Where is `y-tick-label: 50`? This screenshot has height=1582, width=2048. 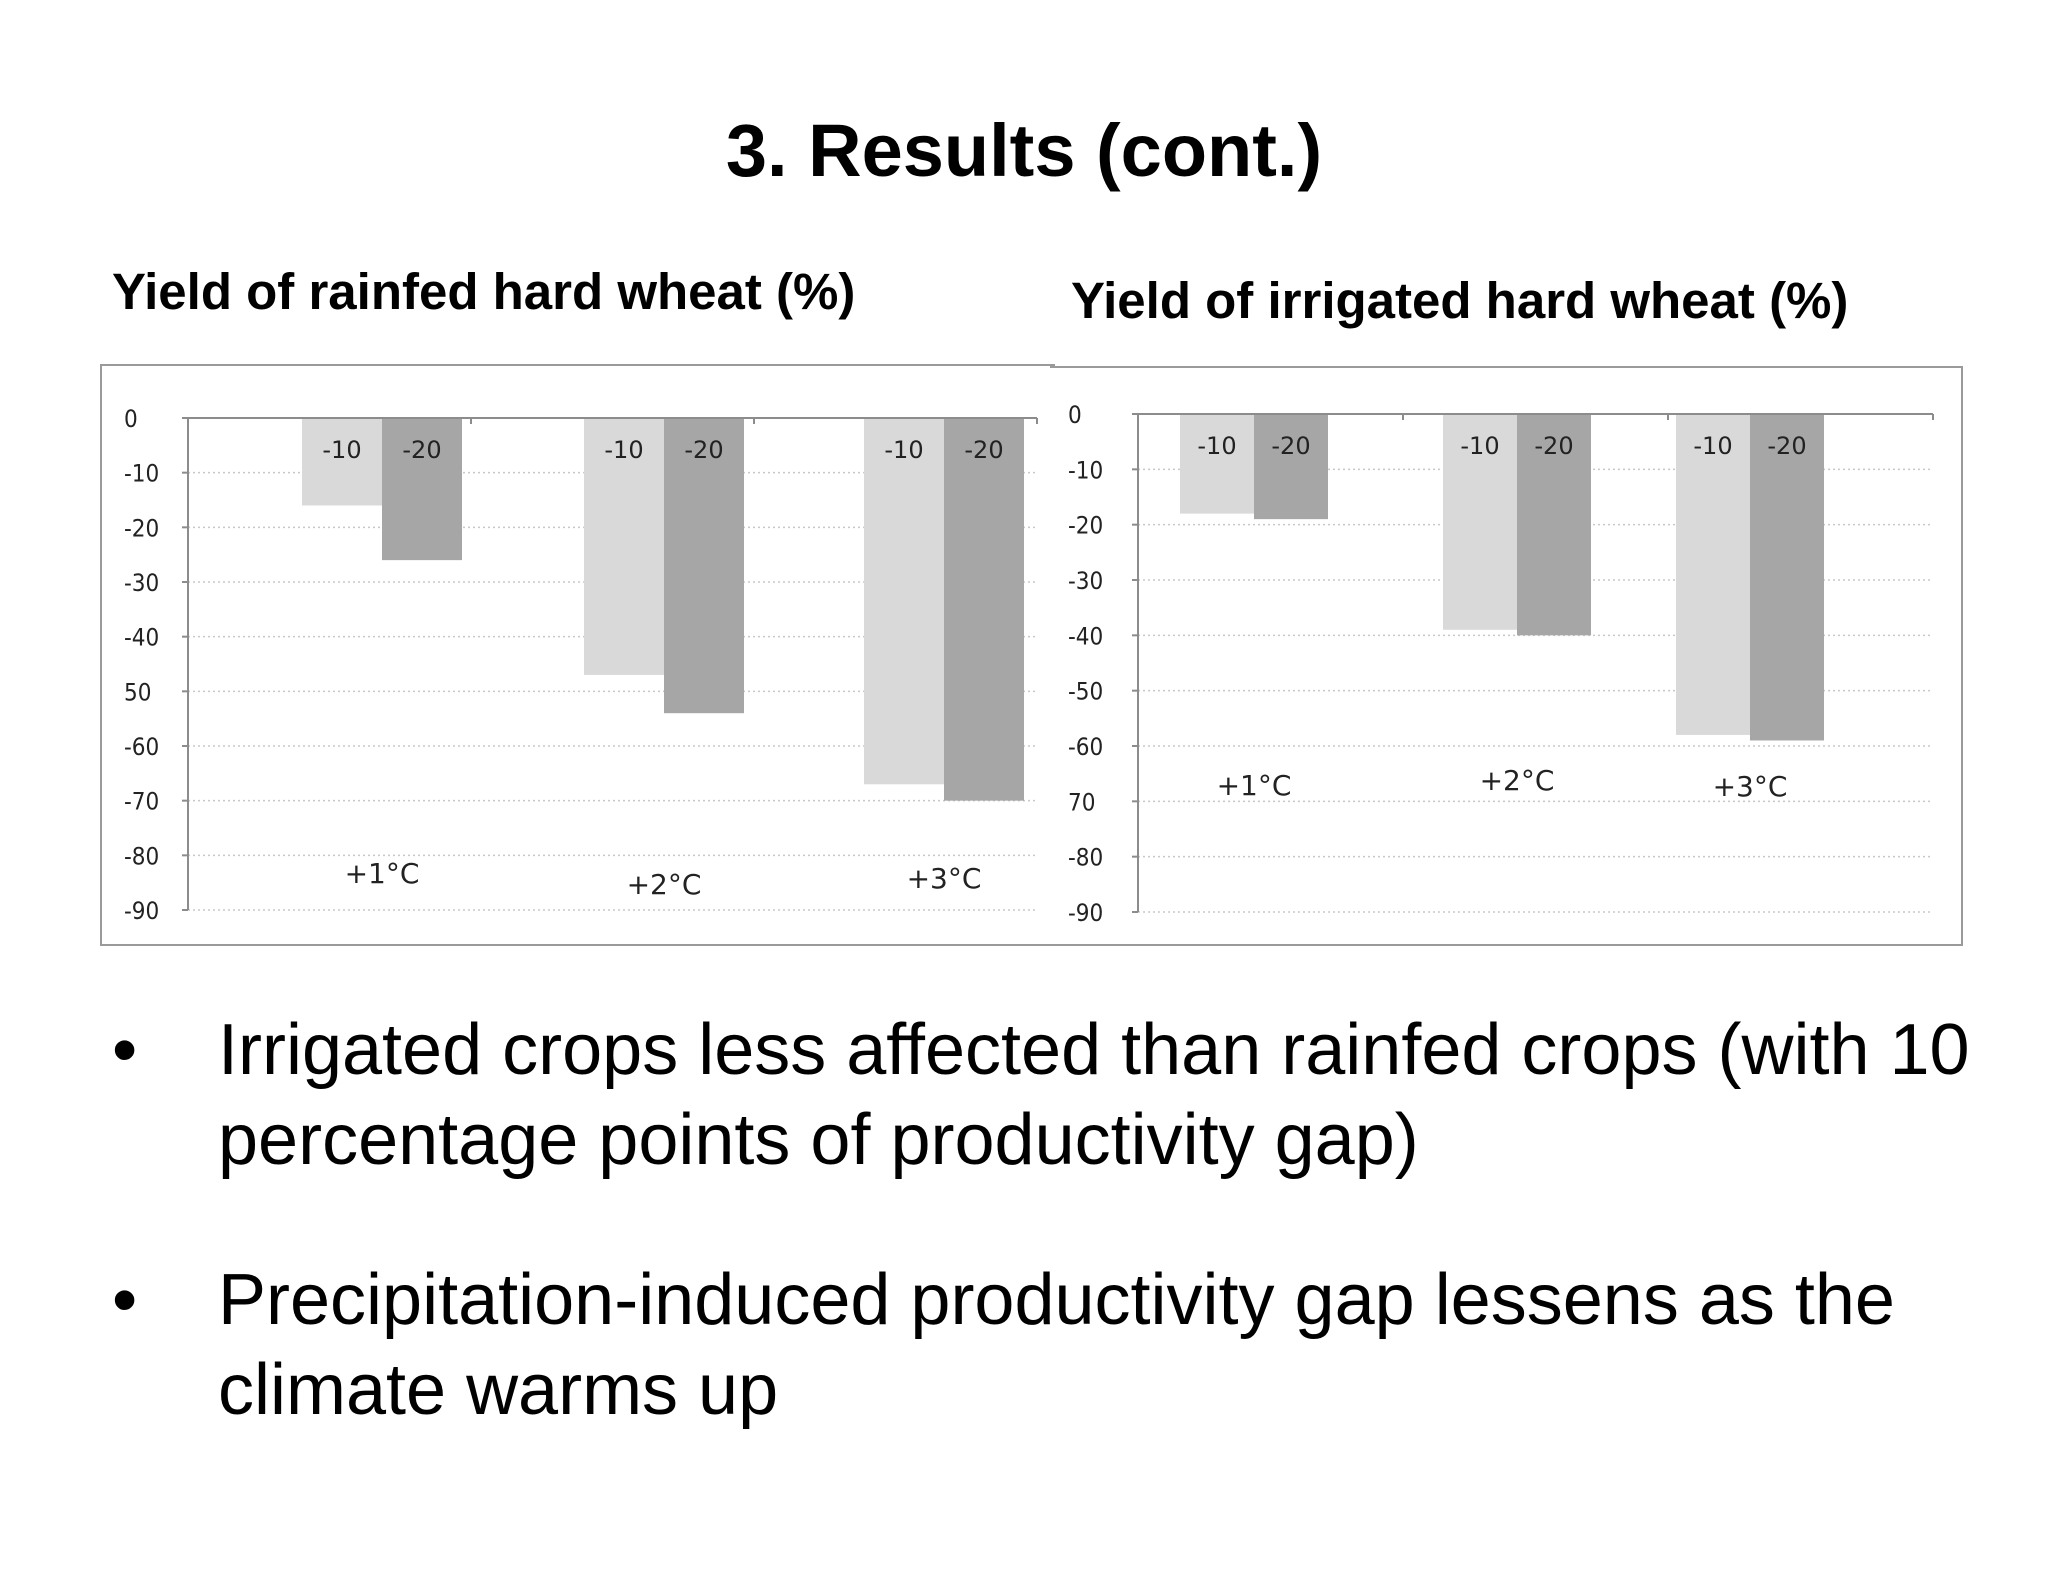 y-tick-label: 50 is located at coordinates (137, 692).